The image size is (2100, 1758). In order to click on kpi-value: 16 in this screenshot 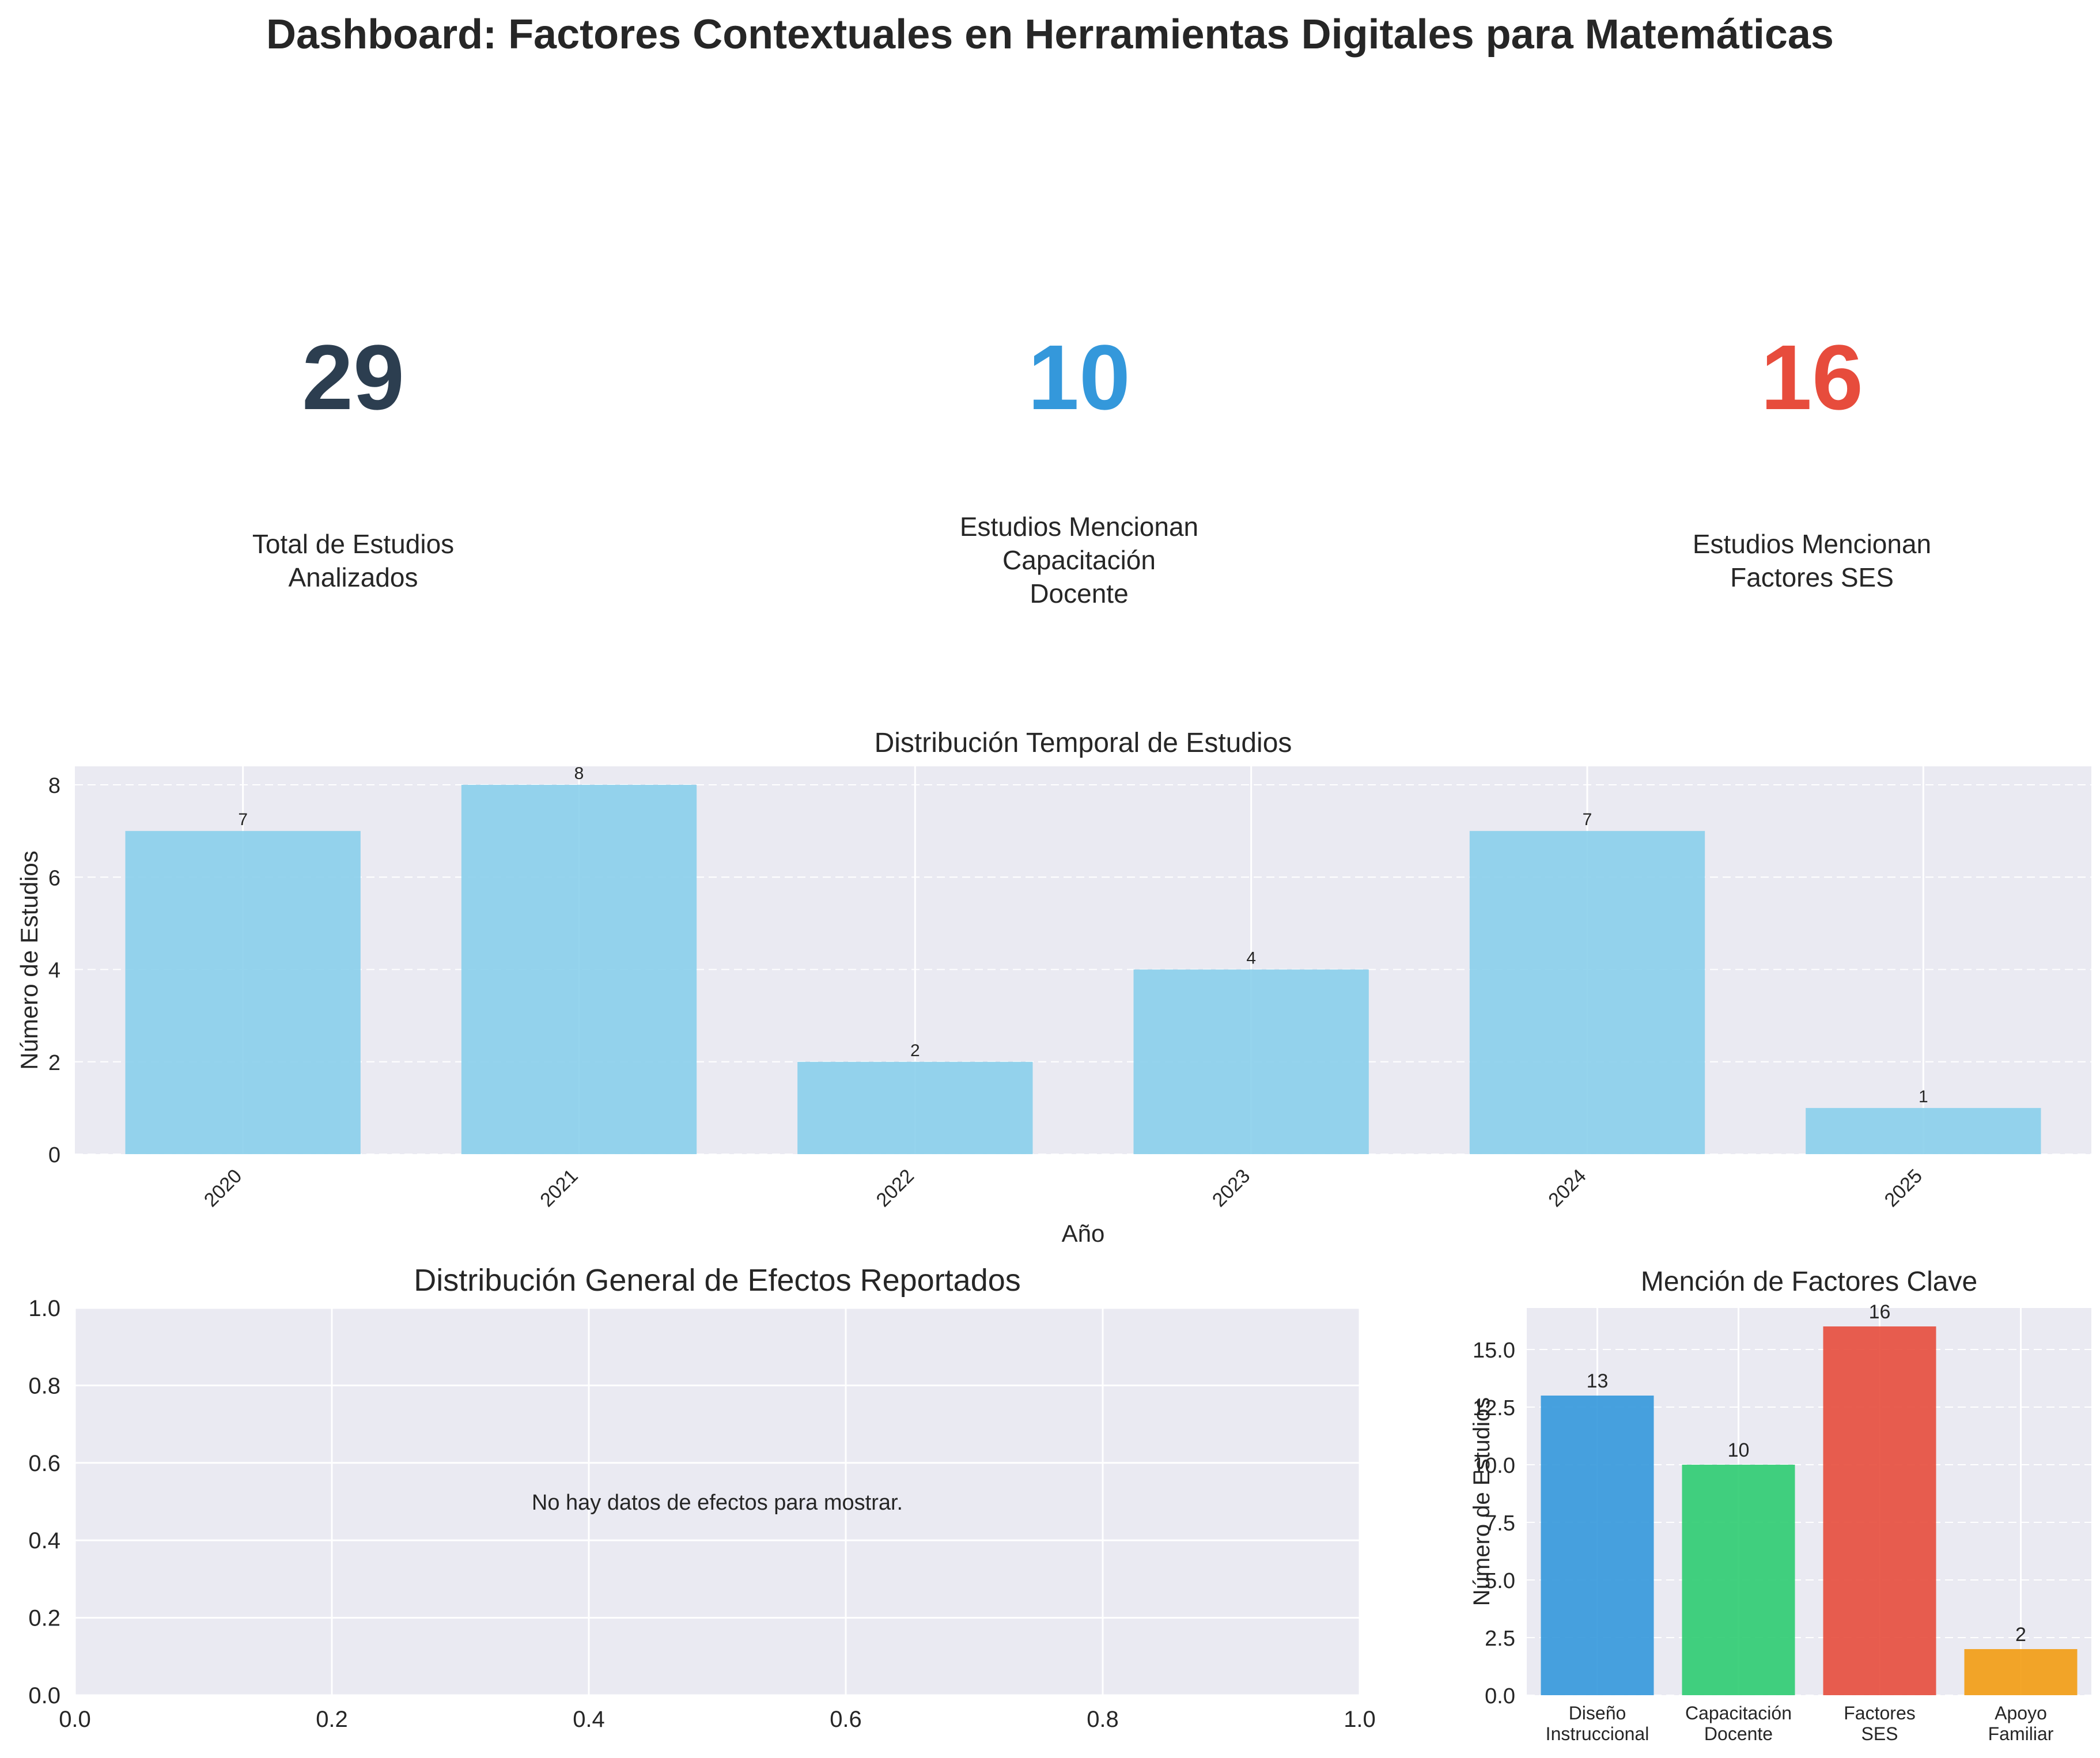, I will do `click(1812, 377)`.